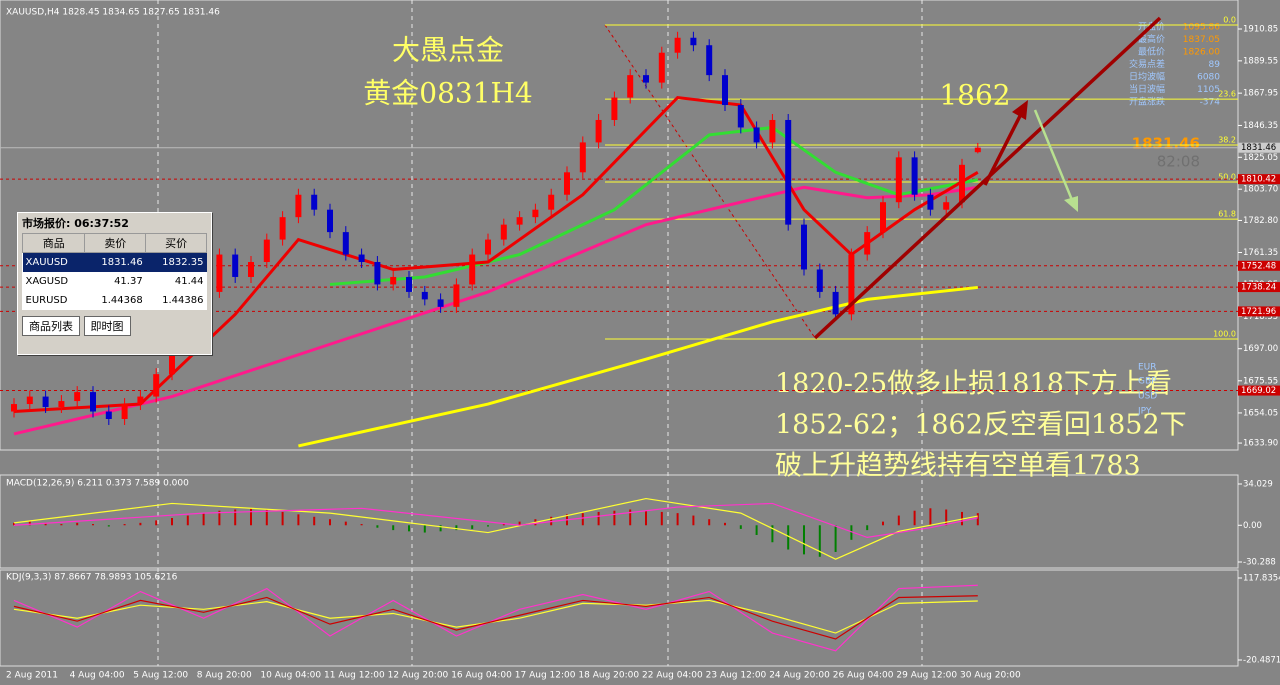 Image resolution: width=1280 pixels, height=685 pixels. I want to click on fib-label: 61.8, so click(1227, 214).